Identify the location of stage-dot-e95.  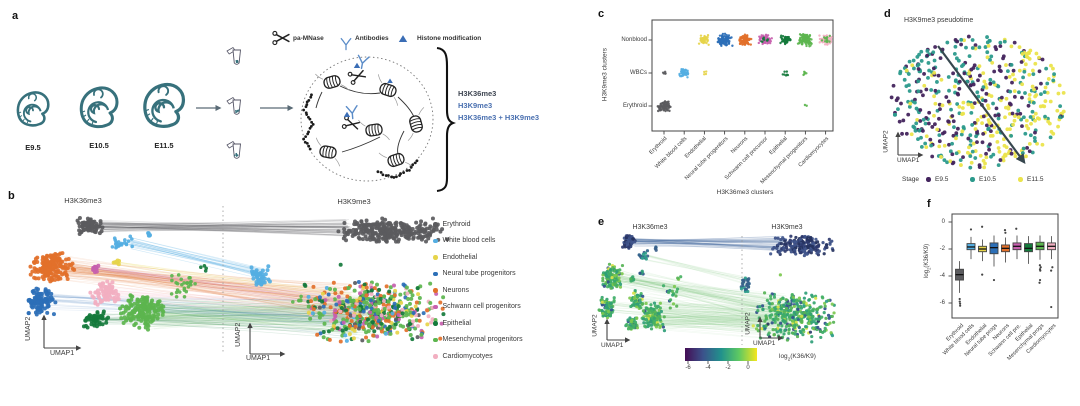
(928, 179).